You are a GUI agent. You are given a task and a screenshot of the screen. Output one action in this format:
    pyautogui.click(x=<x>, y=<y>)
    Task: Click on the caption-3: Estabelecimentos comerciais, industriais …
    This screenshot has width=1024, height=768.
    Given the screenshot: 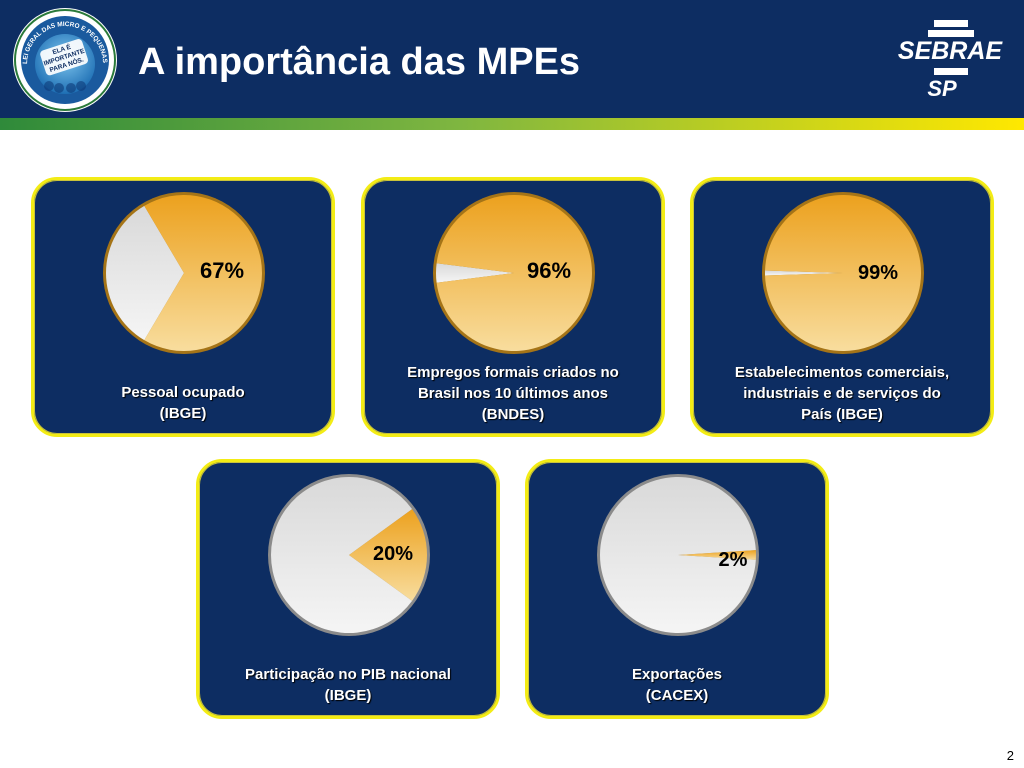 What is the action you would take?
    pyautogui.click(x=842, y=393)
    